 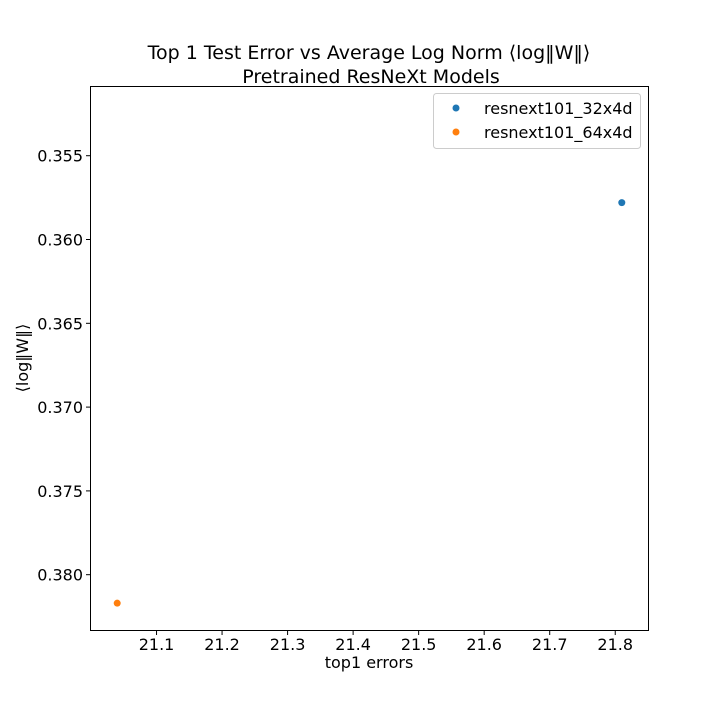 What do you see at coordinates (157, 644) in the screenshot?
I see `x-tick-label: 21.1` at bounding box center [157, 644].